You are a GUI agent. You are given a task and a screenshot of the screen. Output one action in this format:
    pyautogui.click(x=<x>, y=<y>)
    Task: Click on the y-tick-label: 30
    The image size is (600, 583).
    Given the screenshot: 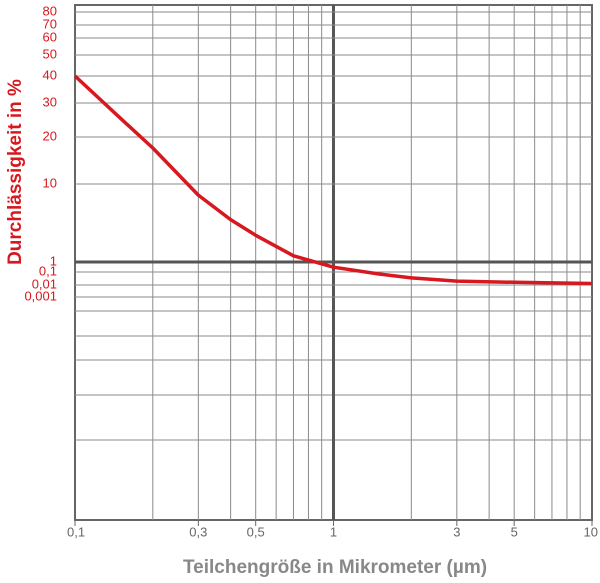 What is the action you would take?
    pyautogui.click(x=50, y=101)
    